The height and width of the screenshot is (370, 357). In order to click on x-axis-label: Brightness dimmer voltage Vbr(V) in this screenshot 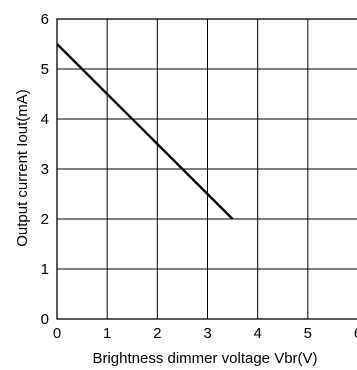, I will do `click(204, 358)`.